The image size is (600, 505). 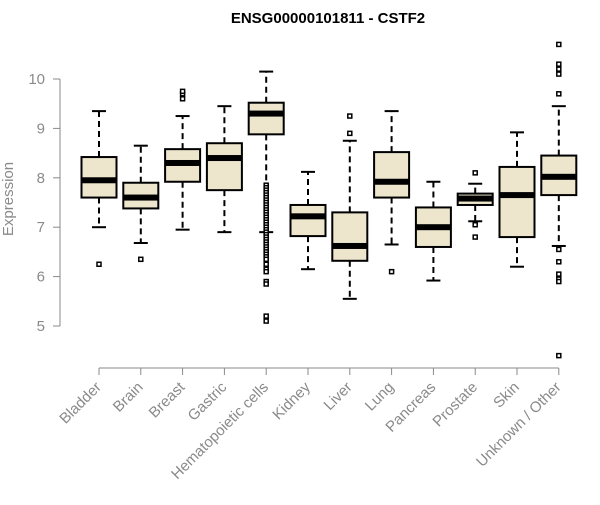 What do you see at coordinates (506, 395) in the screenshot?
I see `x-tick-label: Skin` at bounding box center [506, 395].